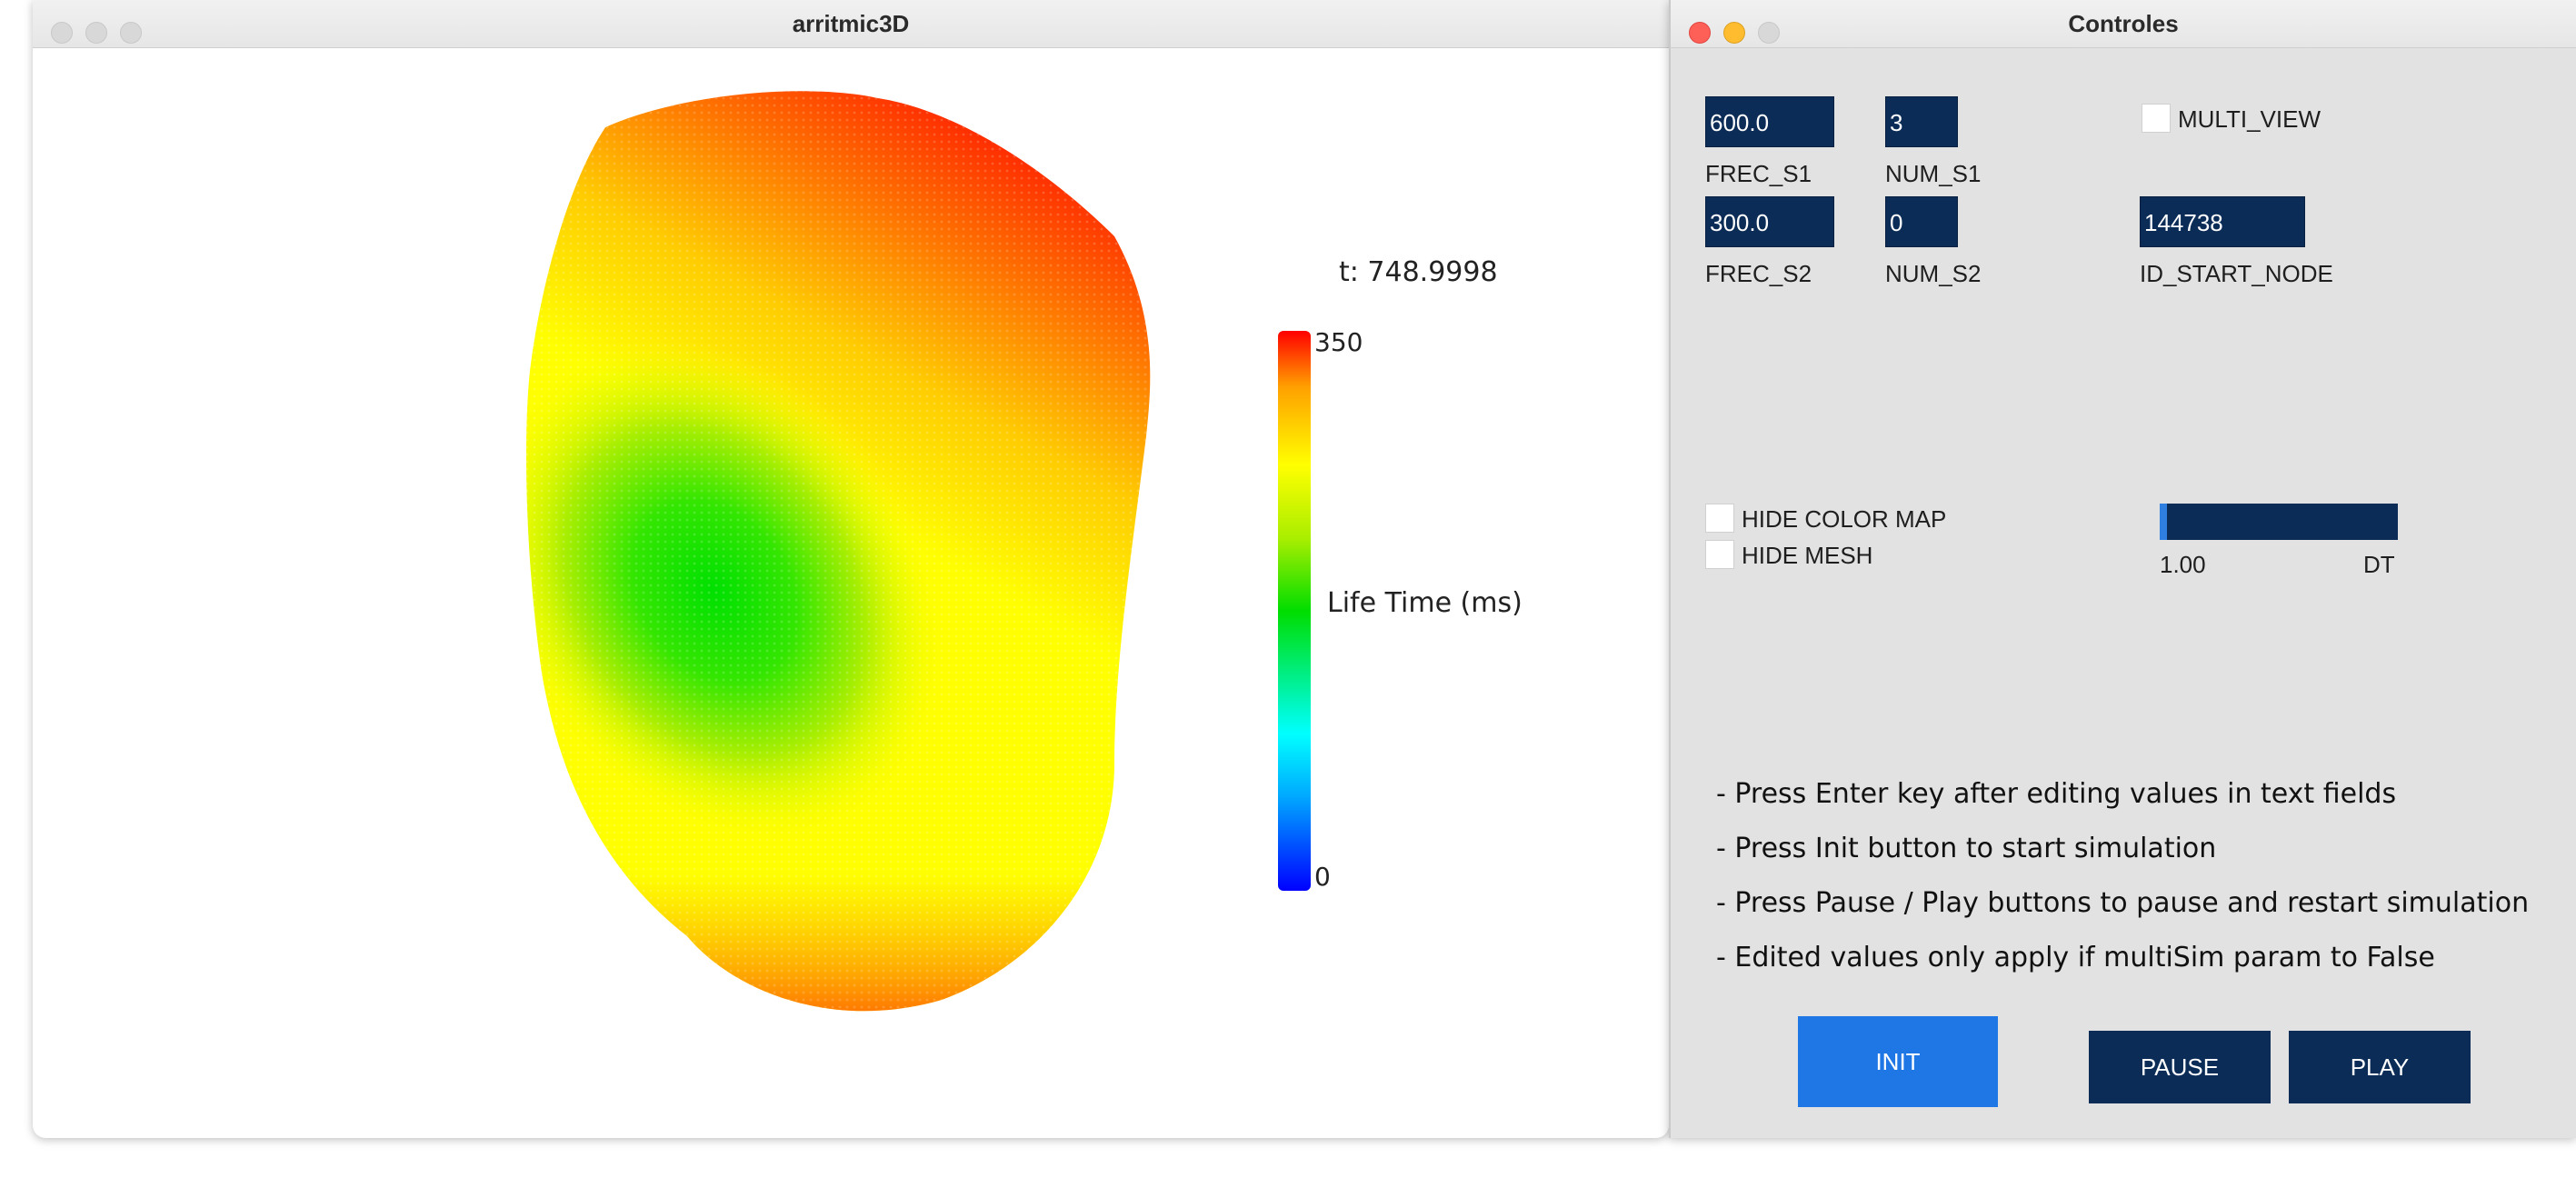 Image resolution: width=2576 pixels, height=1178 pixels. I want to click on frec-s2-label: FREC_S2, so click(1758, 273).